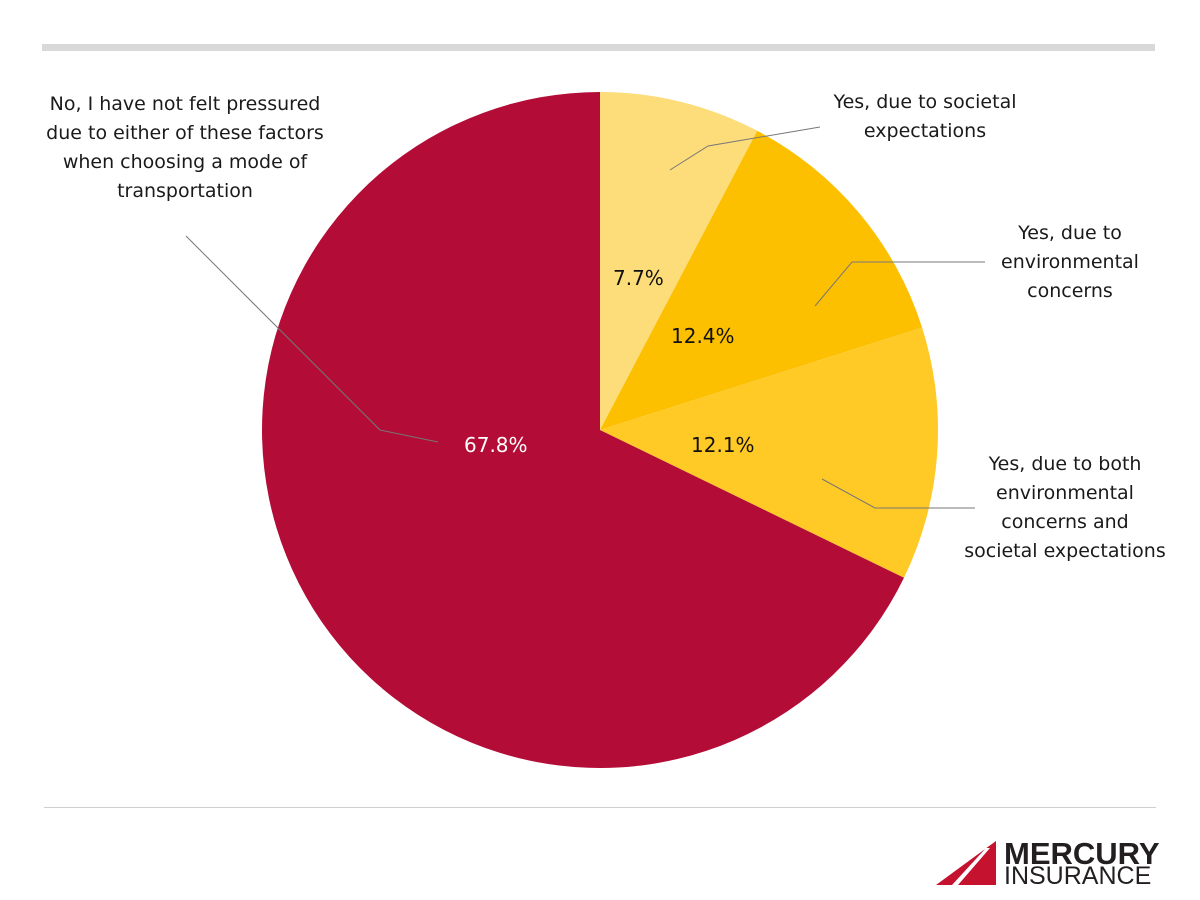  I want to click on bottom-divider, so click(600, 807).